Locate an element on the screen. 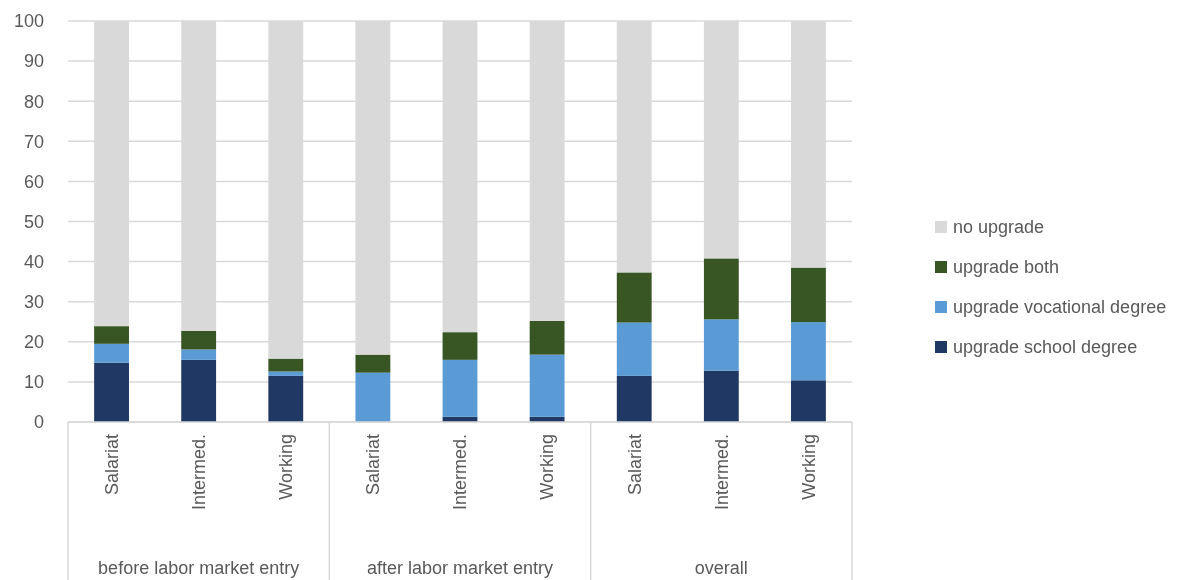  y-tick-label: 0 is located at coordinates (38, 422).